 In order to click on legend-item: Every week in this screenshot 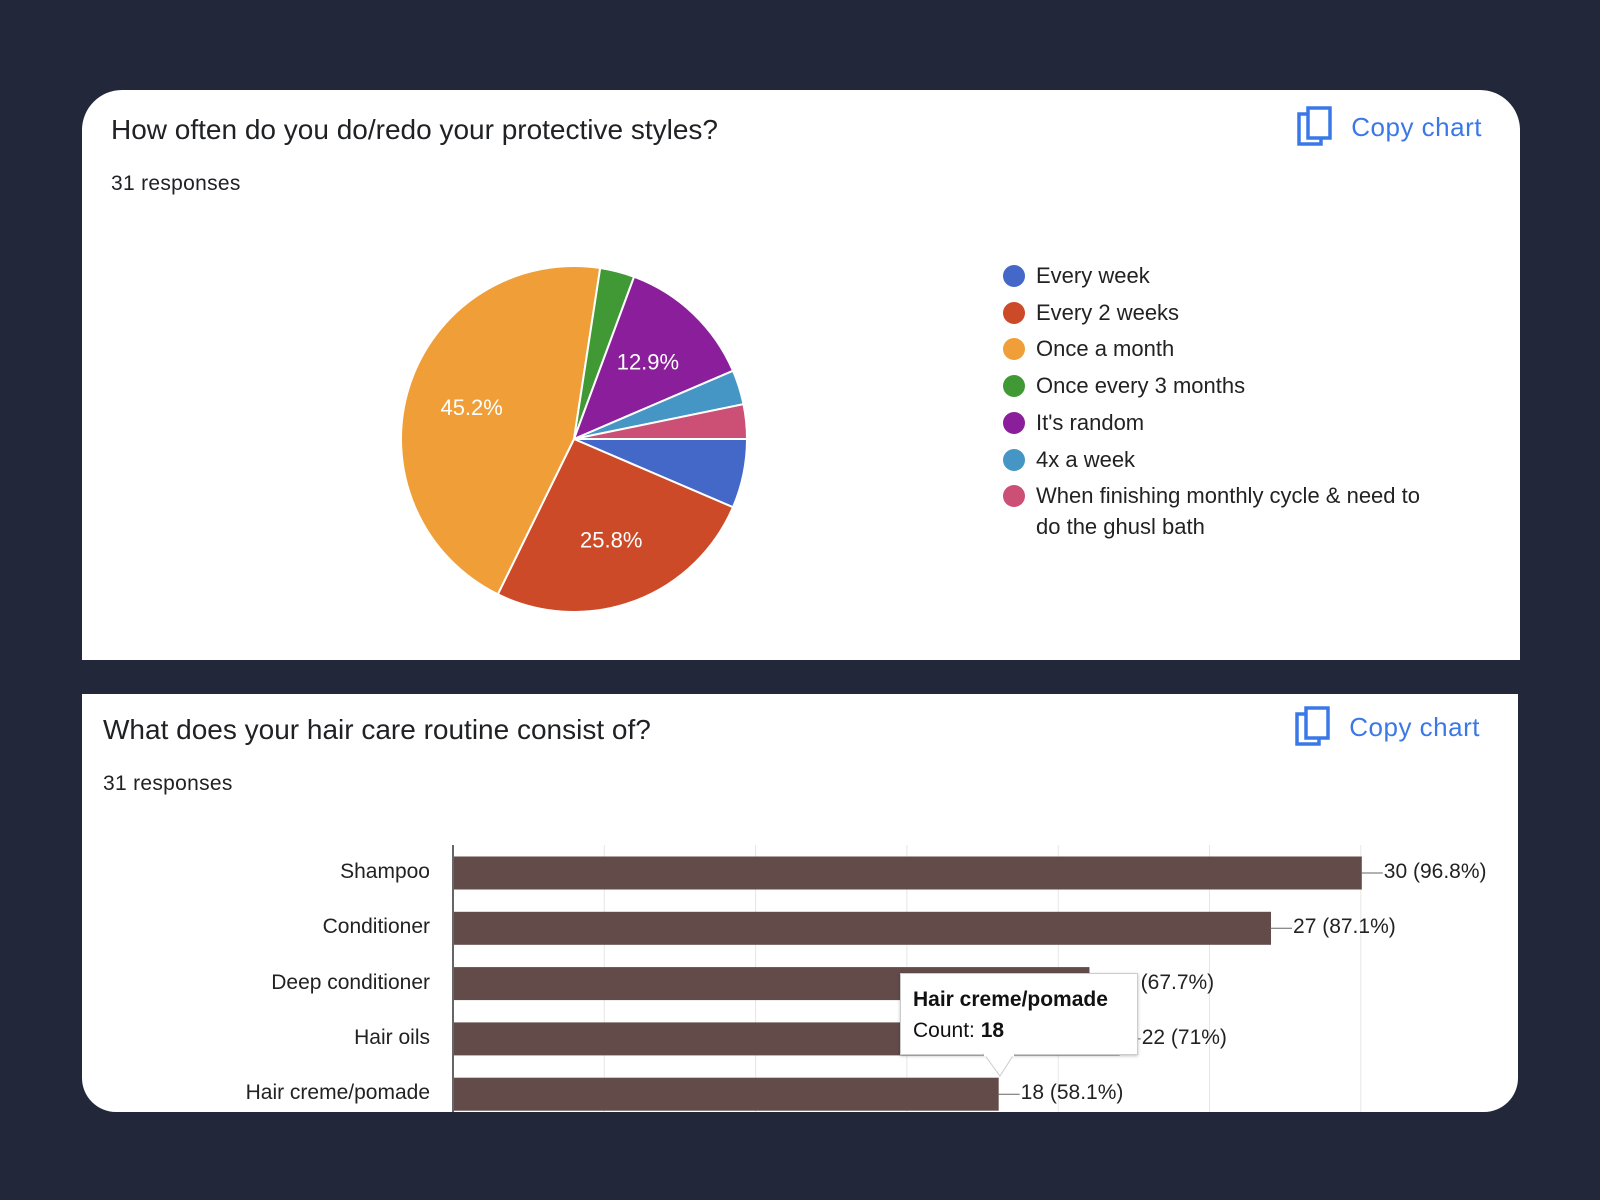, I will do `click(1223, 275)`.